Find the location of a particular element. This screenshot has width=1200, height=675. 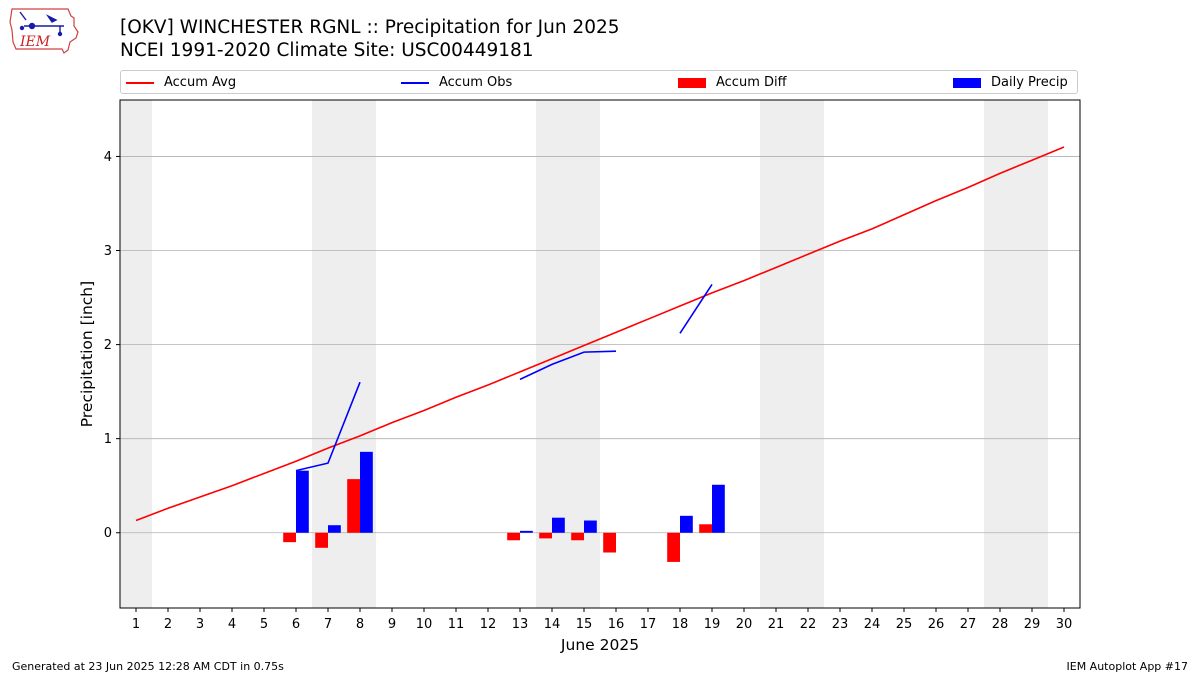

legend-label-accum-avg: Accum Avg is located at coordinates (200, 82).